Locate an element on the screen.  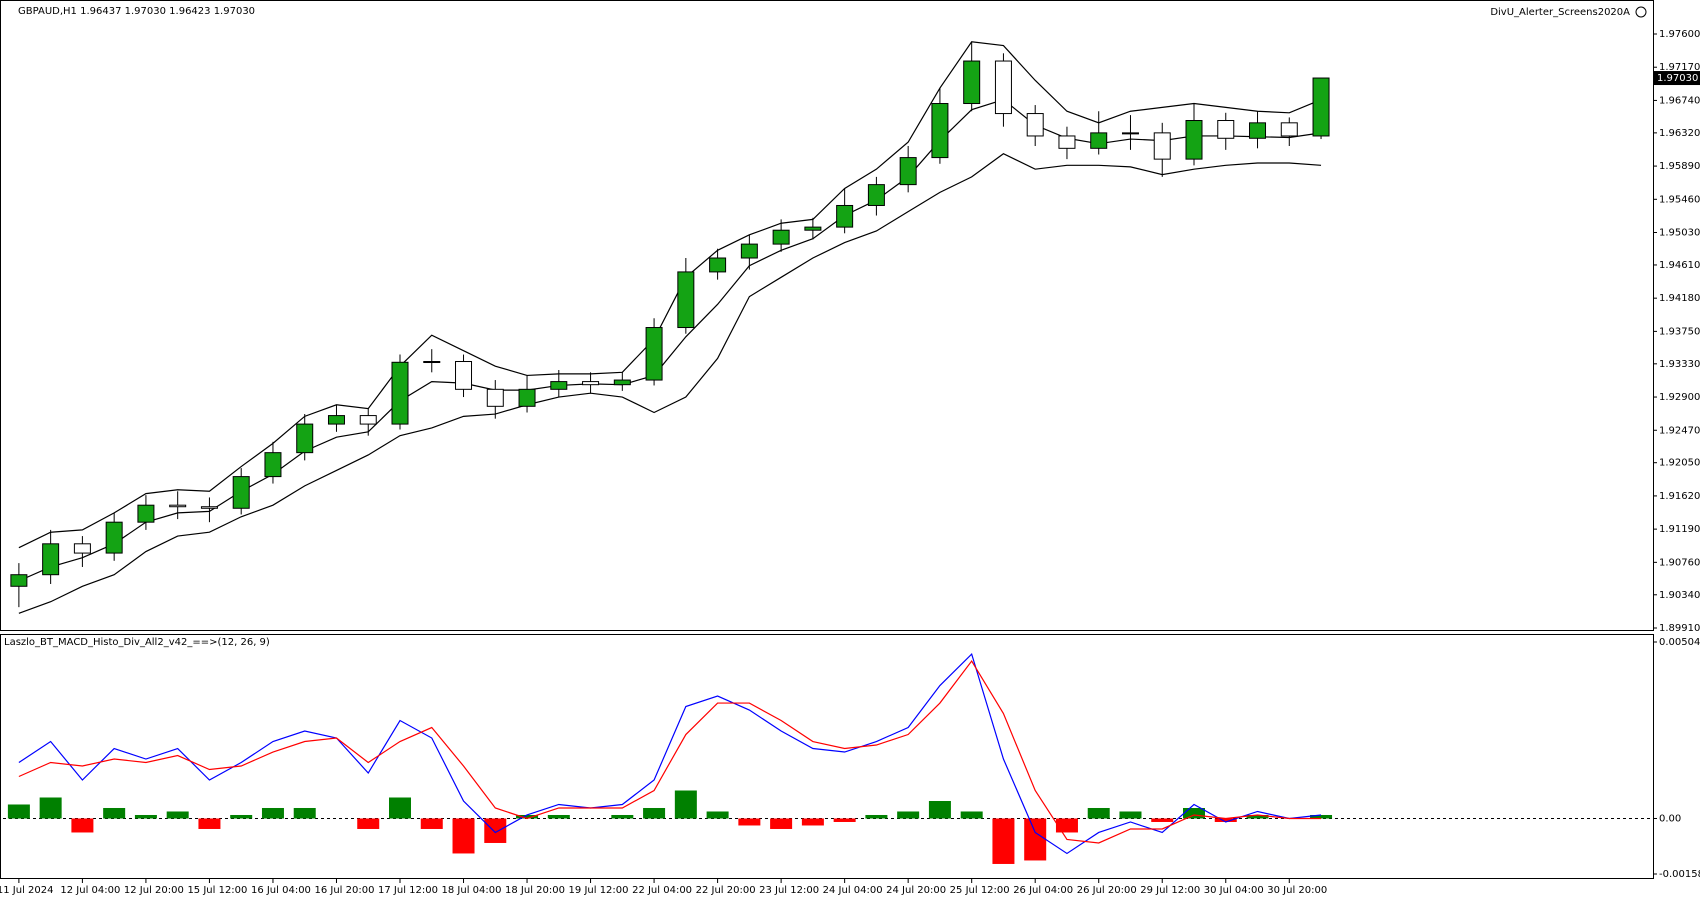
y-tick-label: 1.92900 is located at coordinates (1679, 397).